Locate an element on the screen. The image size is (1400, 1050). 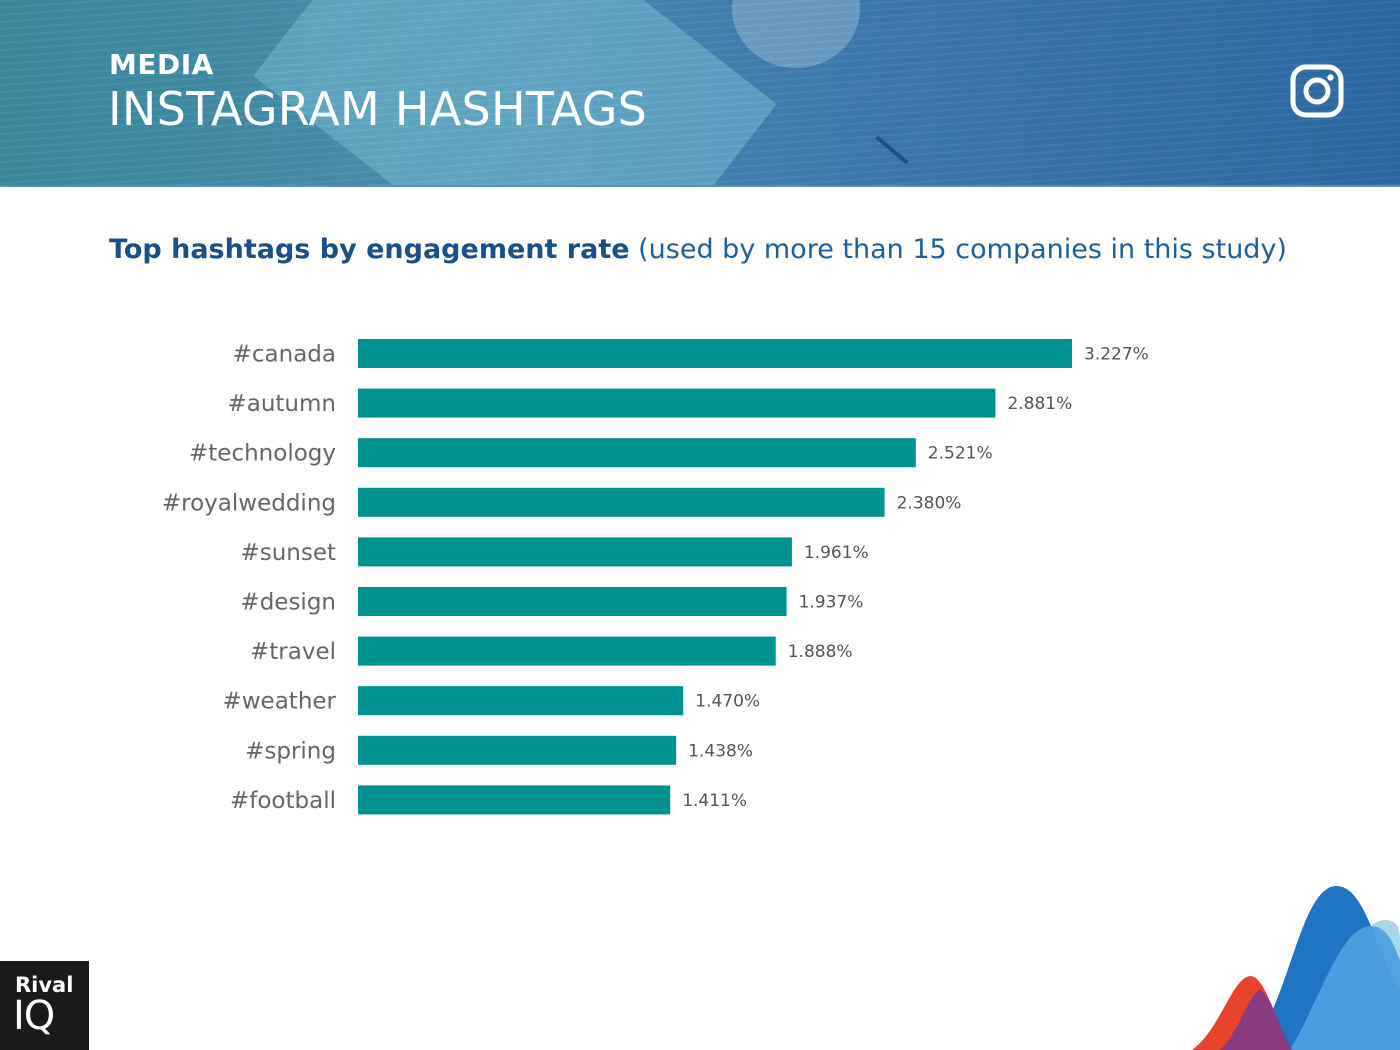
value-label: 2.881% is located at coordinates (1039, 404).